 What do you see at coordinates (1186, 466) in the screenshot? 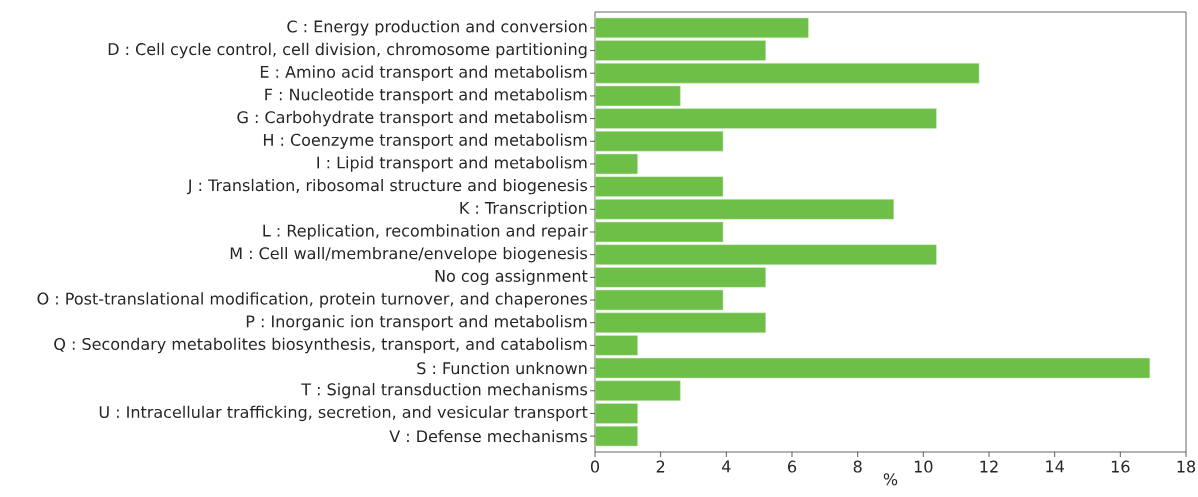
I see `x-tick-label: 18` at bounding box center [1186, 466].